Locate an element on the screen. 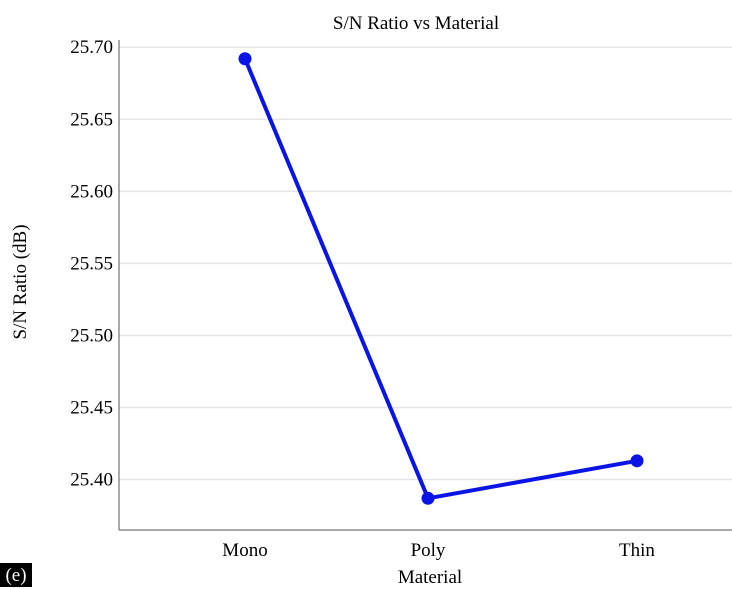  y-axis-label: S/N Ratio (dB) is located at coordinates (20, 281).